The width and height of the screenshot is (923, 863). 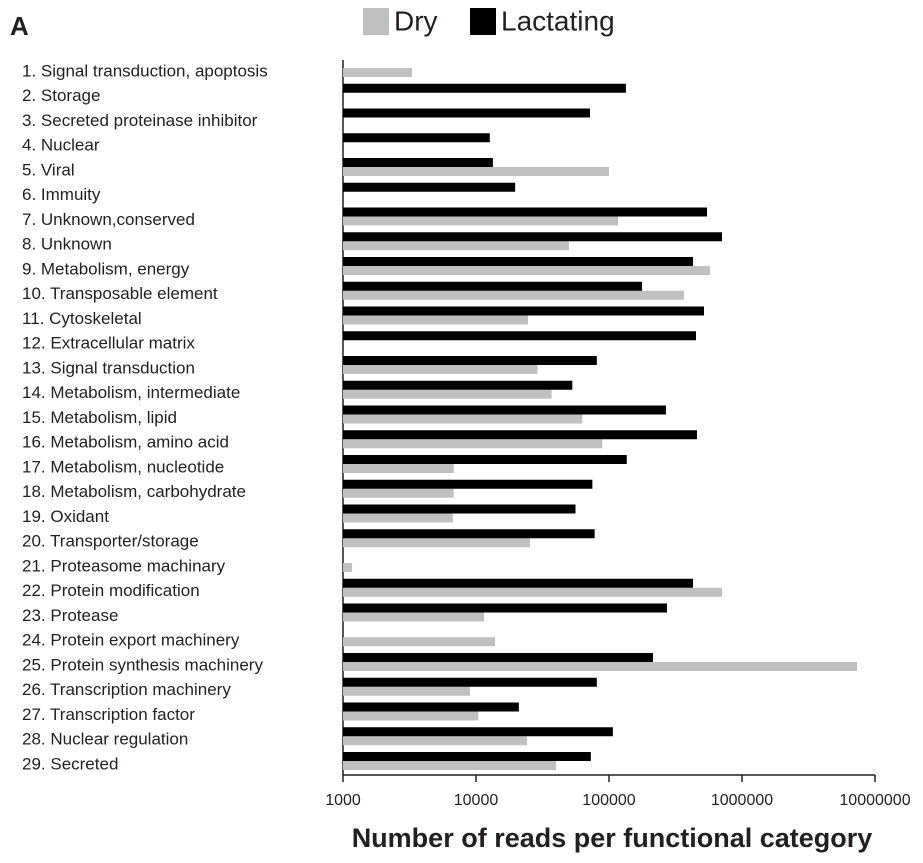 I want to click on x-tick-label: 1000, so click(x=343, y=800).